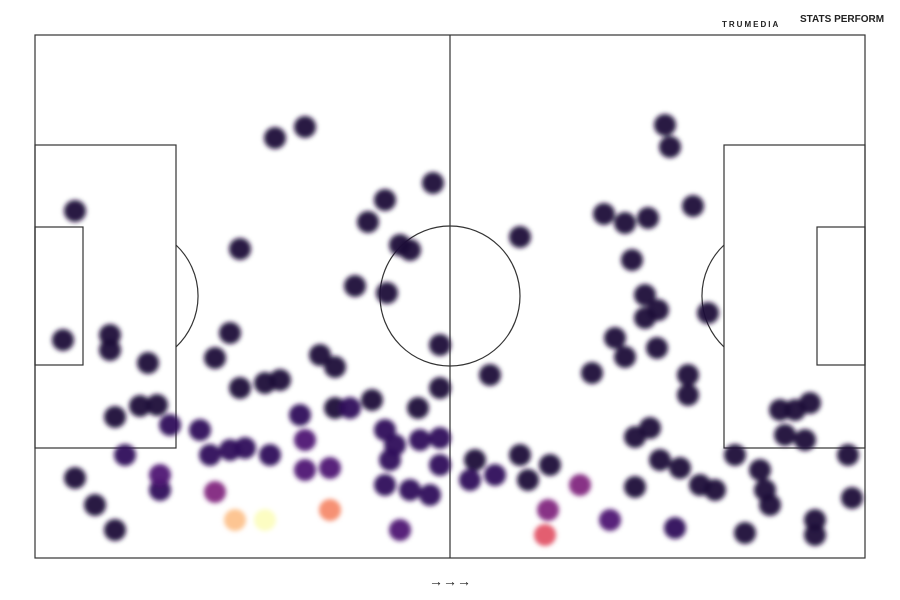  I want to click on partner-logo: STATS PERFORM, so click(842, 19).